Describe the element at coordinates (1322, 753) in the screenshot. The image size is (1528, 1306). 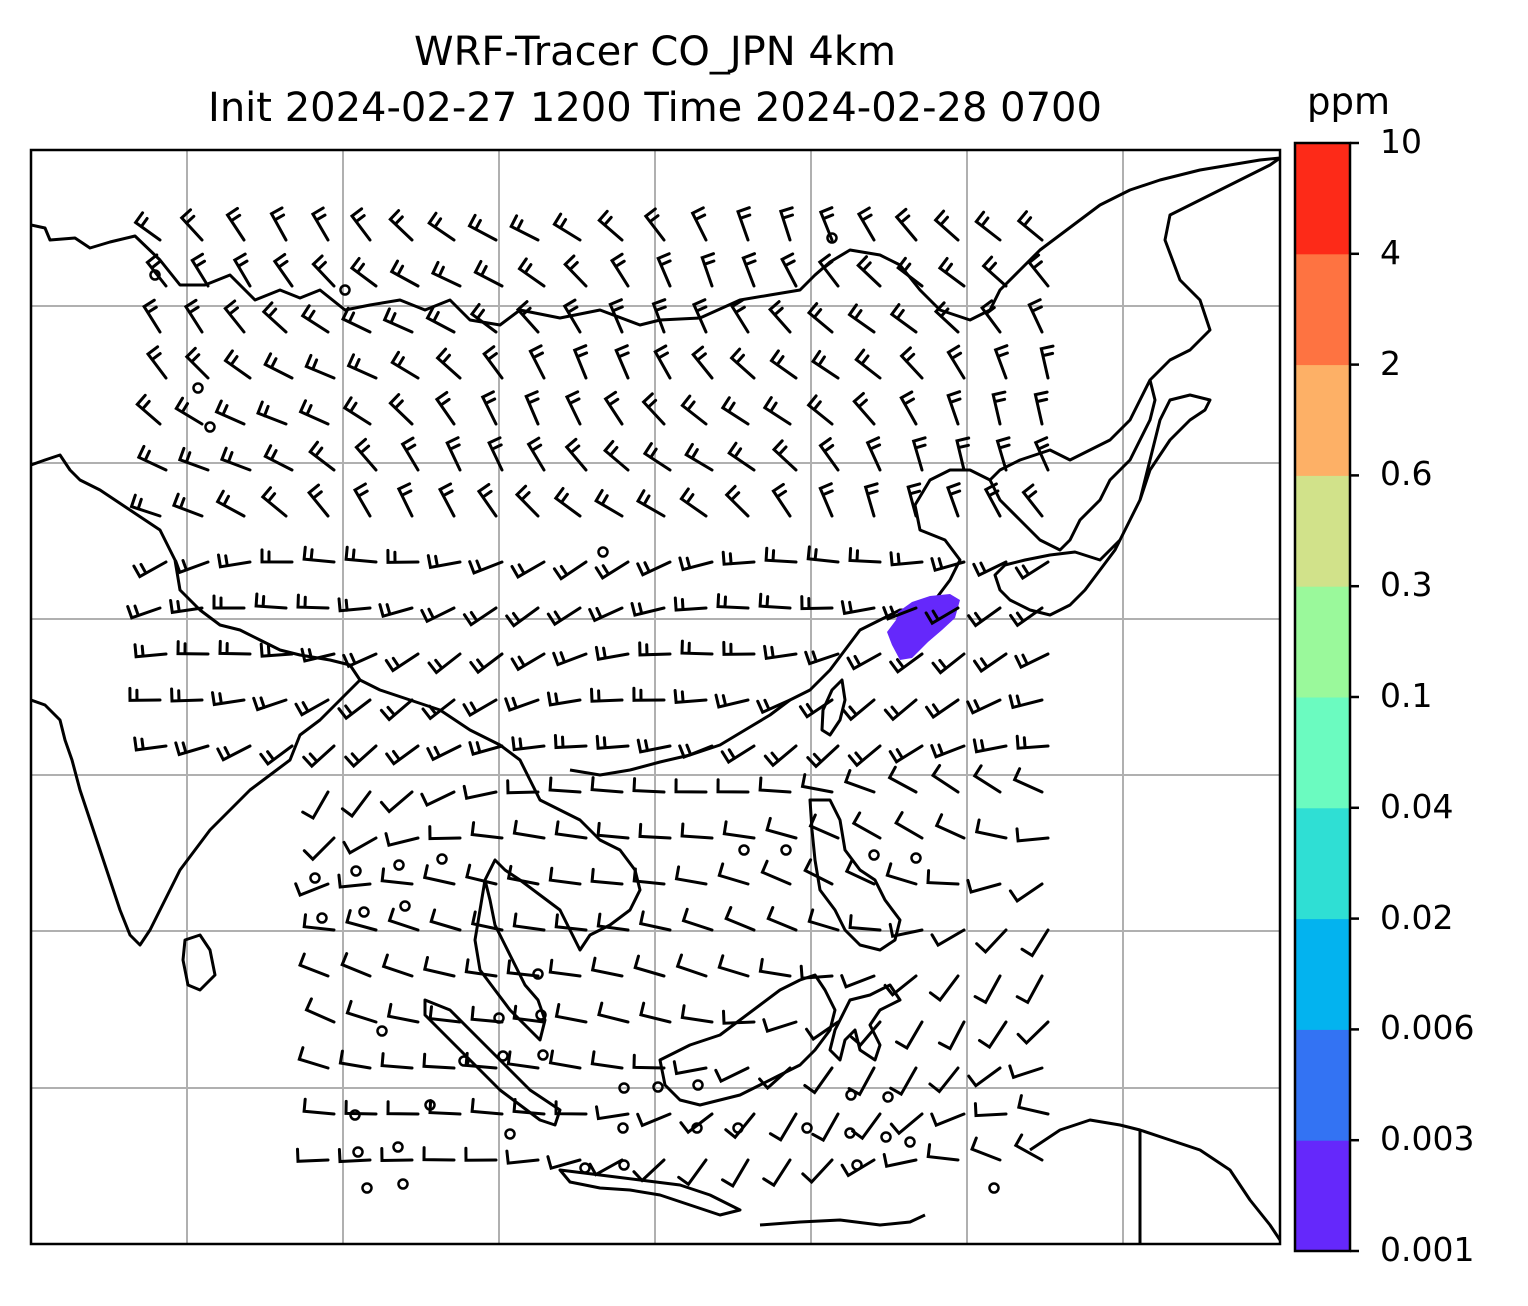
I see `colorbar-segment` at that location.